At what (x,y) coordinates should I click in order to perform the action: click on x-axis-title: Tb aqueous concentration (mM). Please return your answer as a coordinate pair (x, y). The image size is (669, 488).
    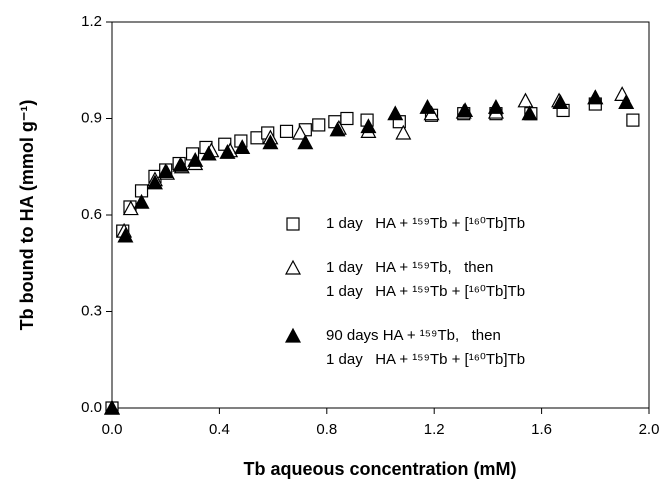
    Looking at the image, I should click on (379, 469).